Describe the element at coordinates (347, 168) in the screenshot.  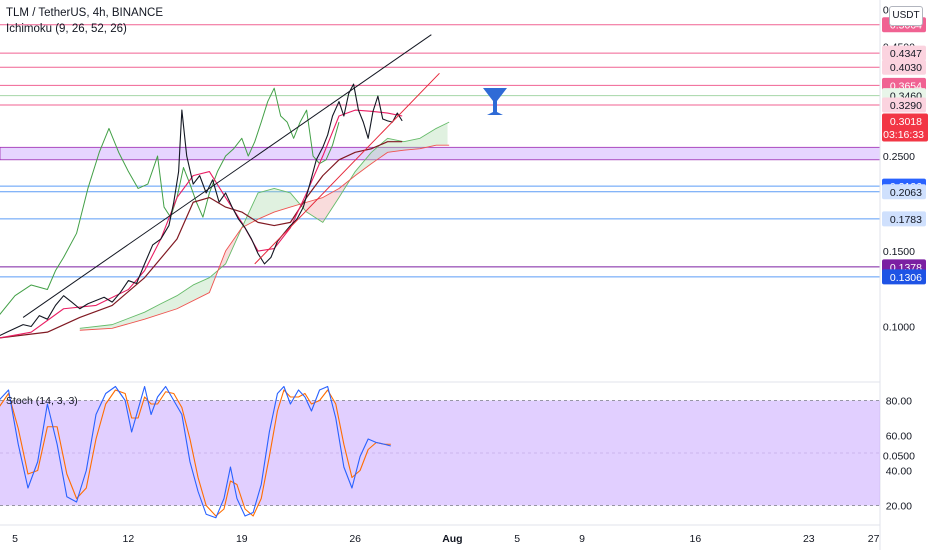
I see `channel-lower-trendline` at that location.